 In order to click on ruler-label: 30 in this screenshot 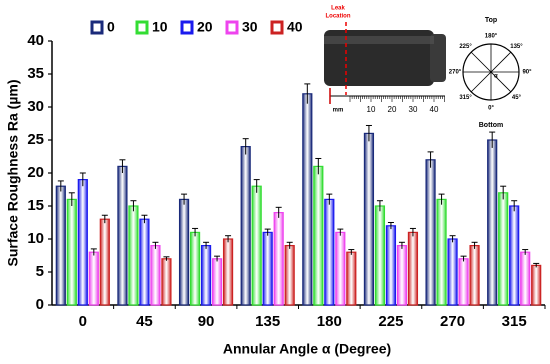, I will do `click(413, 109)`.